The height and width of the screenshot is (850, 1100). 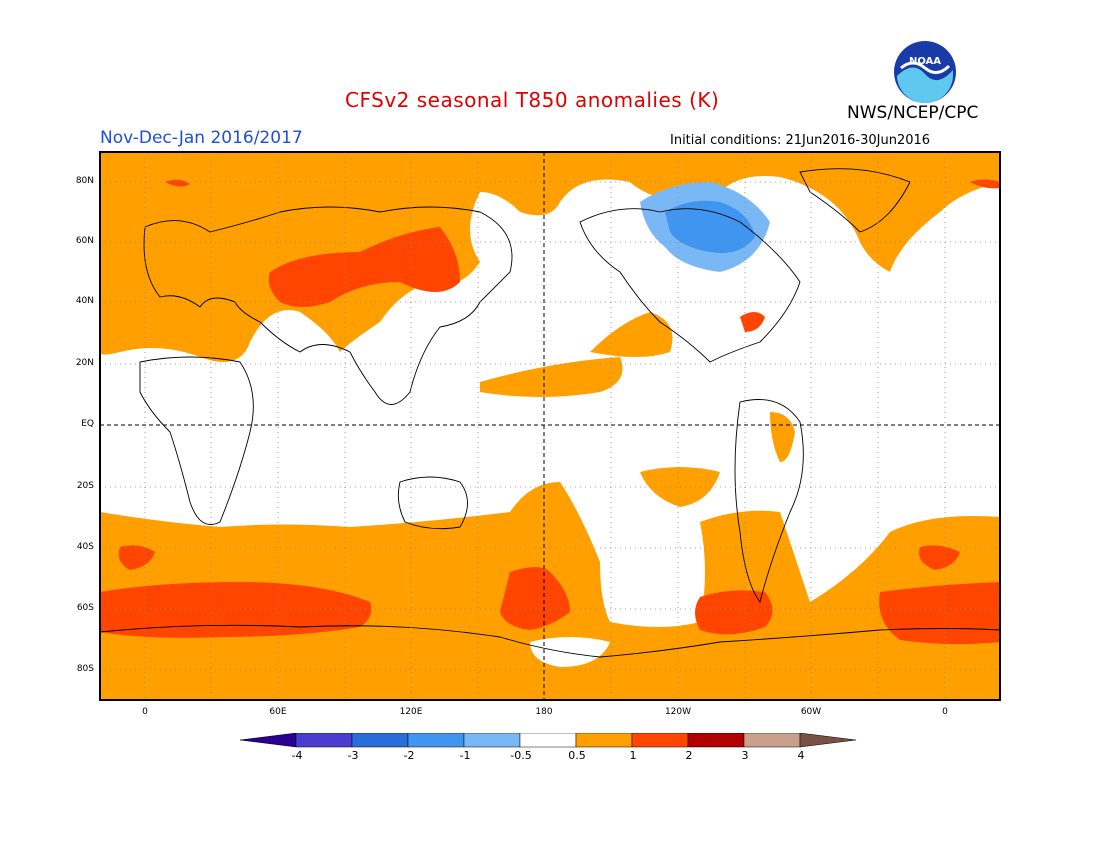 What do you see at coordinates (689, 755) in the screenshot?
I see `colorbar-label: 2` at bounding box center [689, 755].